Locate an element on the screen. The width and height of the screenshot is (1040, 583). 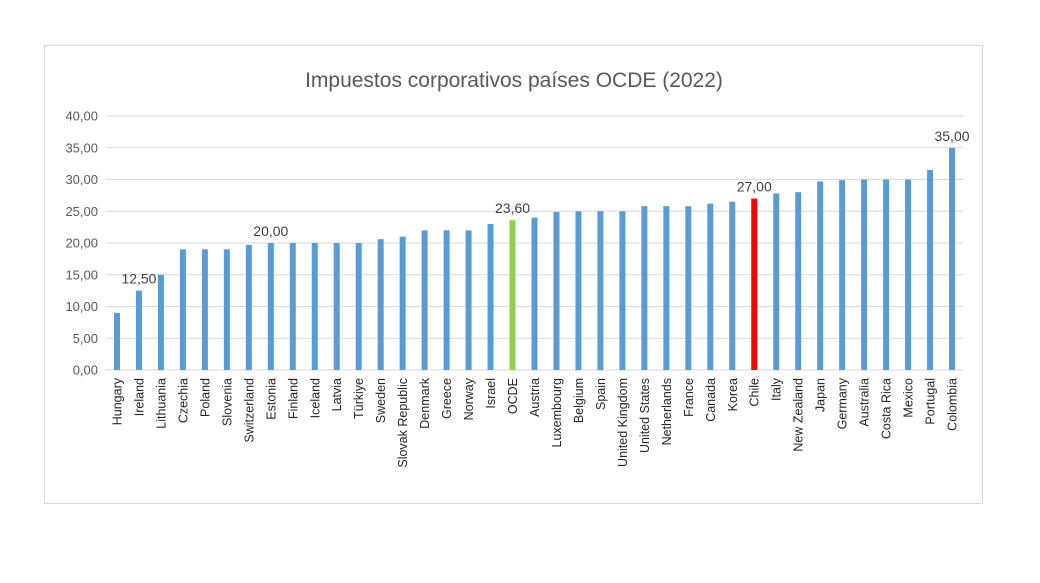
category-label: Czechia is located at coordinates (183, 400).